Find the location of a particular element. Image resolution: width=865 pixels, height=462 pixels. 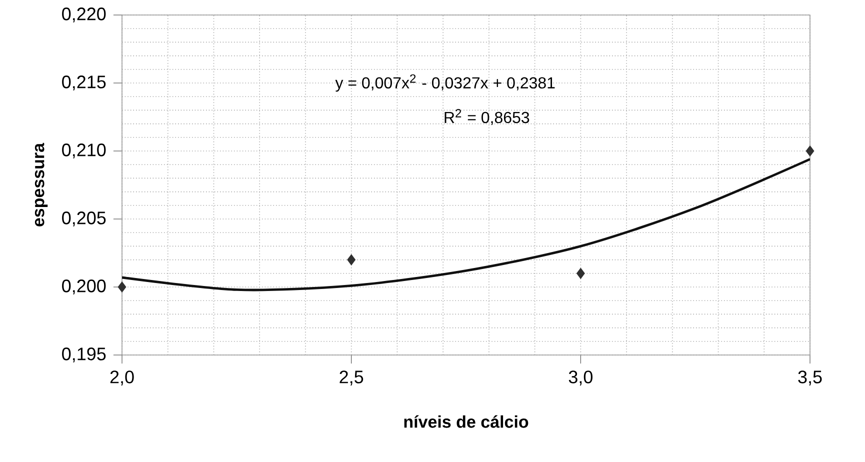

y-tick-label: 0,215 is located at coordinates (84, 83).